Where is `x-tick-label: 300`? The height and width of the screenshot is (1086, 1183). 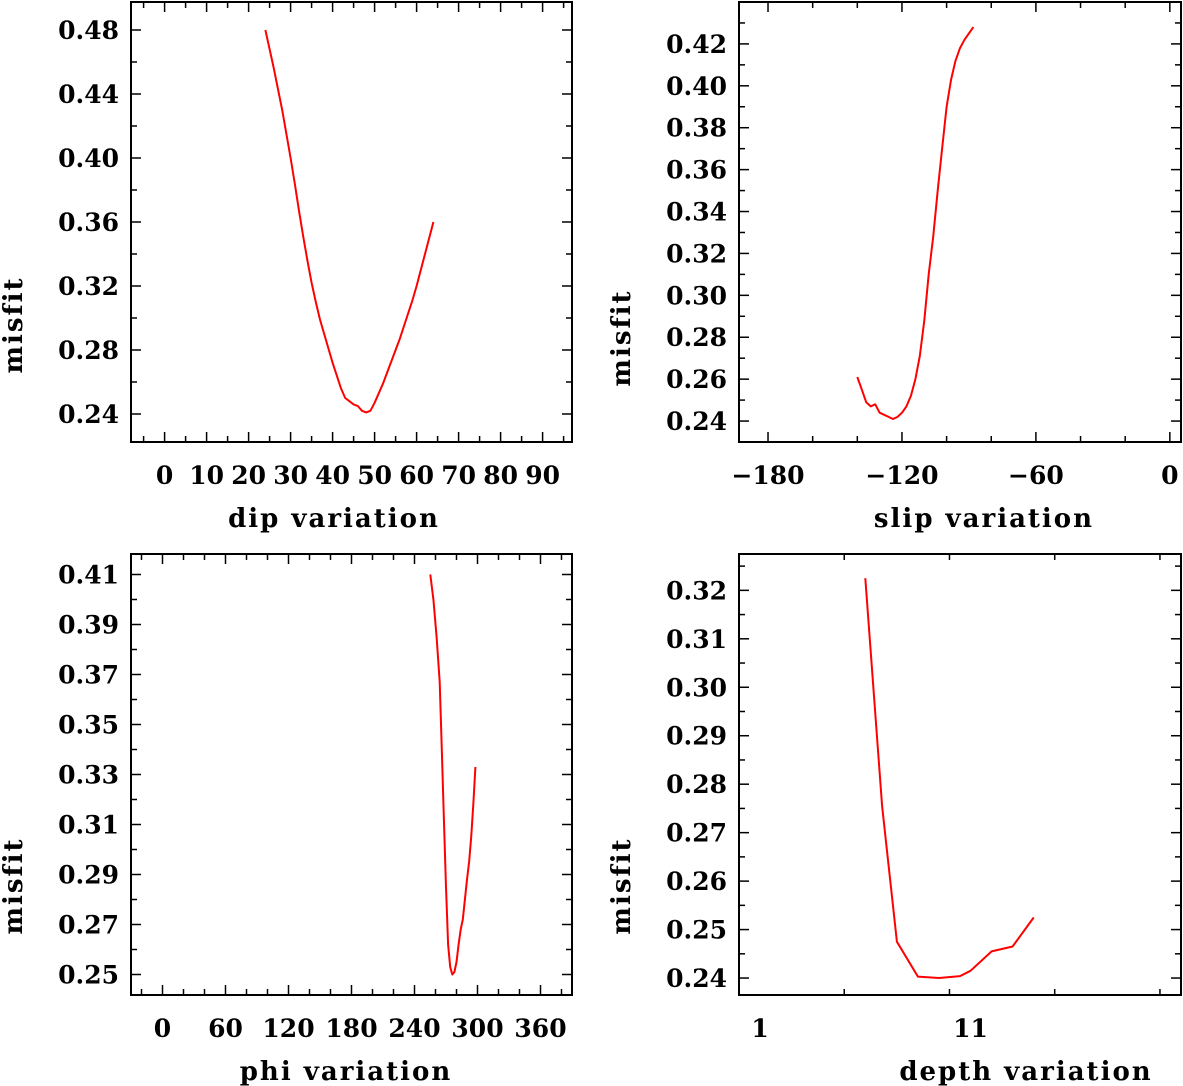
x-tick-label: 300 is located at coordinates (477, 1028).